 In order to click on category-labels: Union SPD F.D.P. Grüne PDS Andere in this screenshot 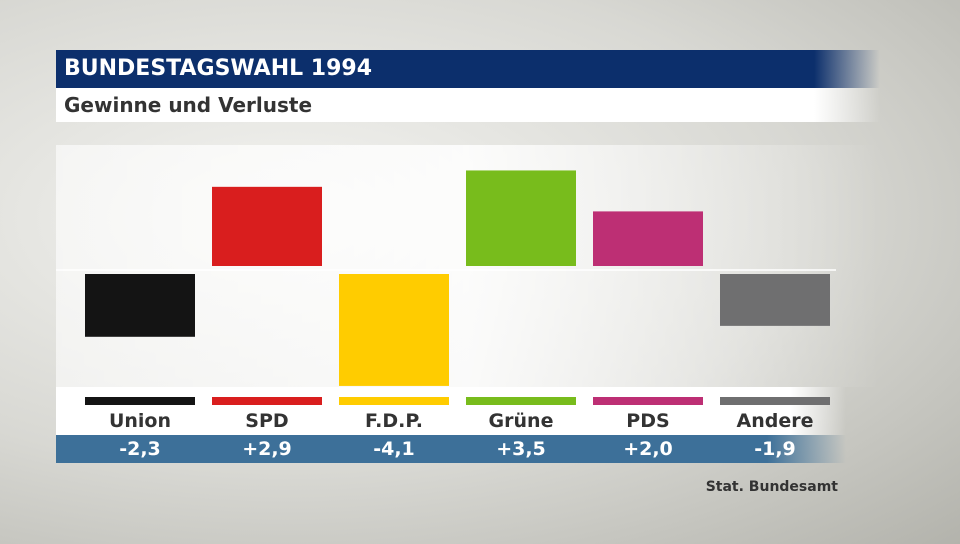, I will do `click(451, 411)`.